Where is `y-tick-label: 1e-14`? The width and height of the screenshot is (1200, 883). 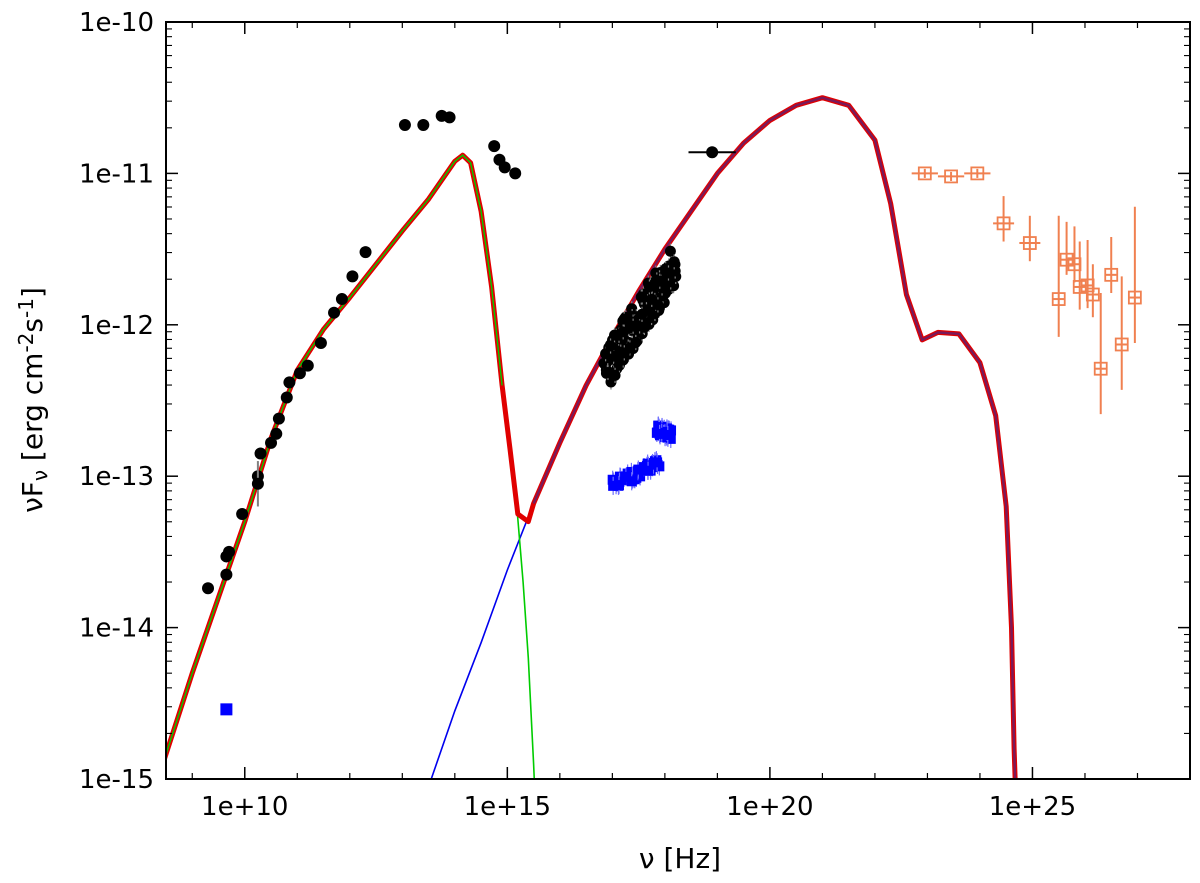
y-tick-label: 1e-14 is located at coordinates (116, 629).